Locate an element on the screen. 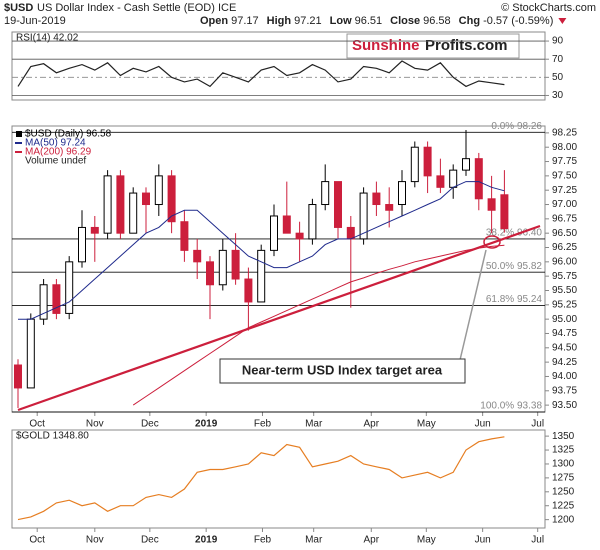  x-tick-label: 2019 is located at coordinates (206, 540).